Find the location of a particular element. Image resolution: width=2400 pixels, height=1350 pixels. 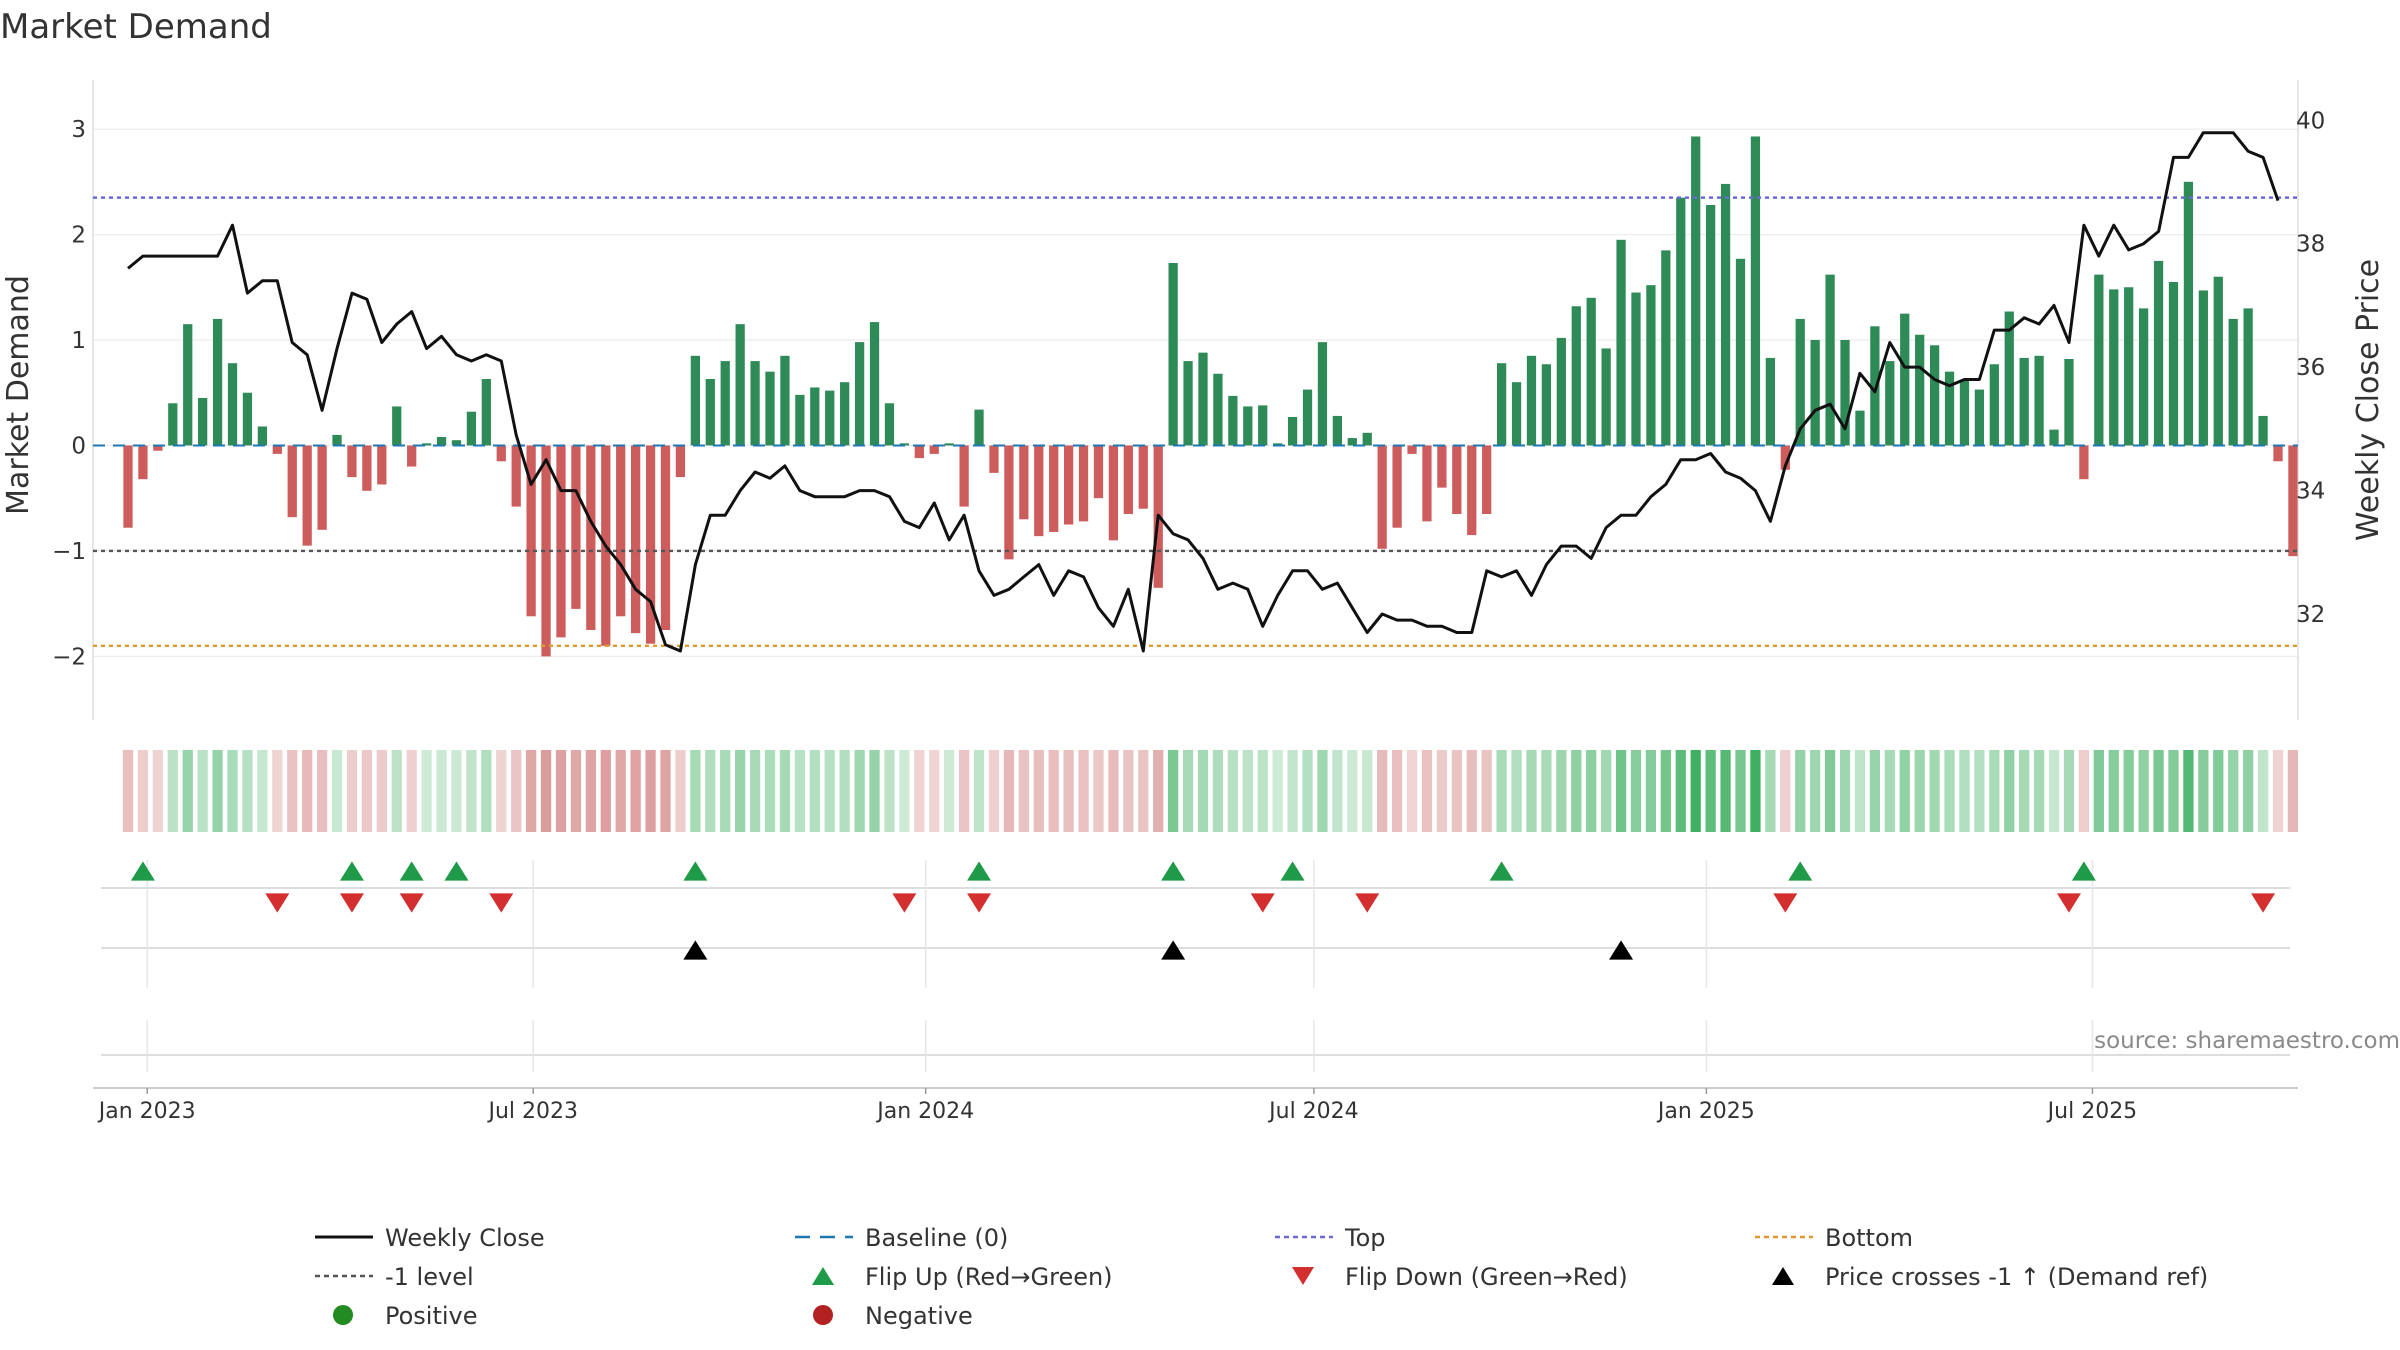

x-tick-label: Jan 2025 is located at coordinates (1705, 1111).